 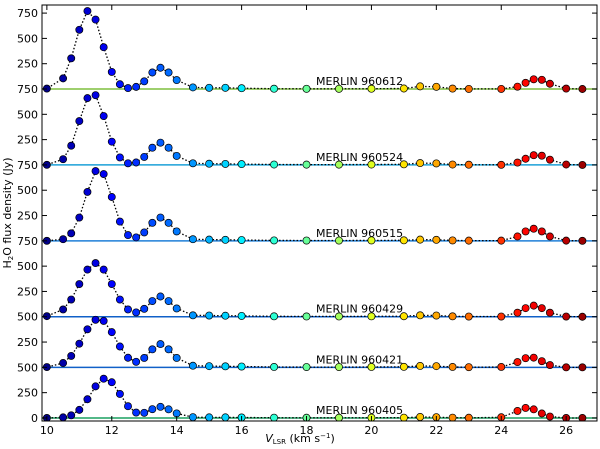 I want to click on x-label-sup: −1, so click(x=325, y=436).